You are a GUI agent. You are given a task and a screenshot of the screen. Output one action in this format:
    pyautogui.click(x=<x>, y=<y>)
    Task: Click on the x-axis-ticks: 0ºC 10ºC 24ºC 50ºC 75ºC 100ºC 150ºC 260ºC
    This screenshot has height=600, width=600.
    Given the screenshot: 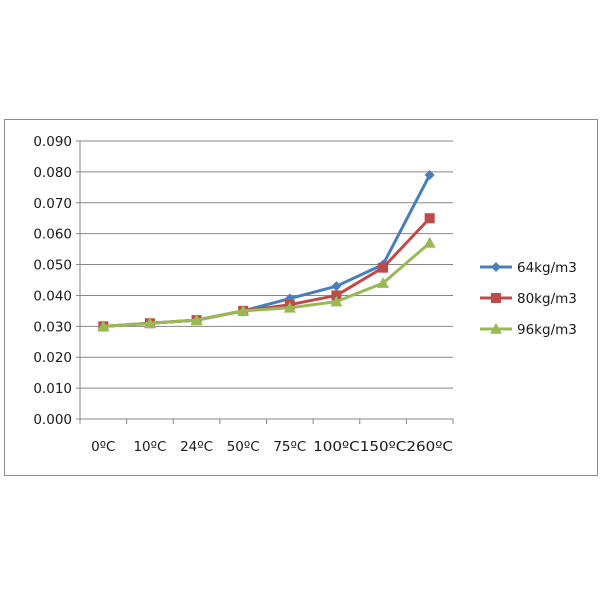 What is the action you would take?
    pyautogui.click(x=272, y=447)
    